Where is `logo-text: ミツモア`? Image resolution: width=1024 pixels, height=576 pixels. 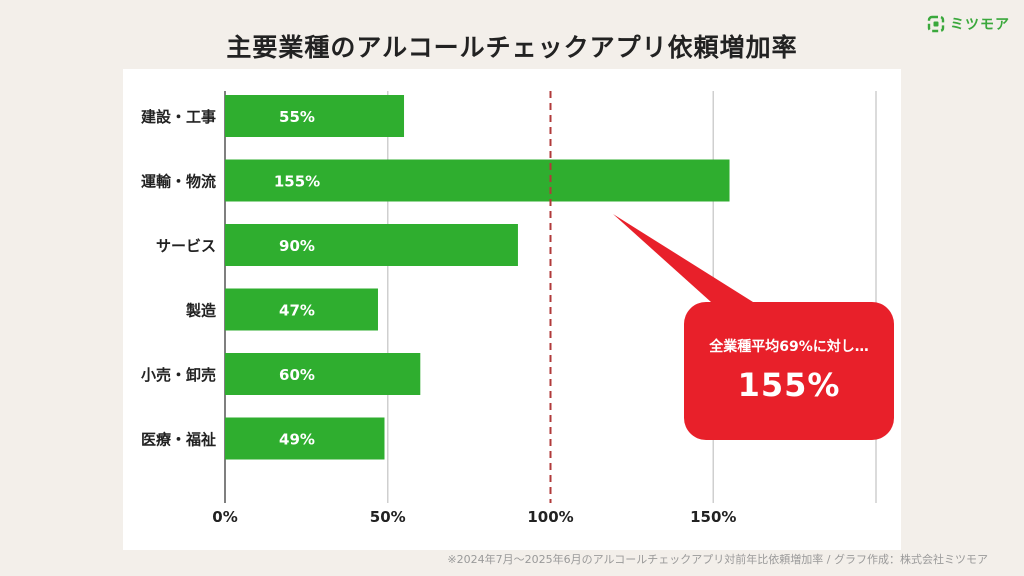 logo-text: ミツモア is located at coordinates (980, 25).